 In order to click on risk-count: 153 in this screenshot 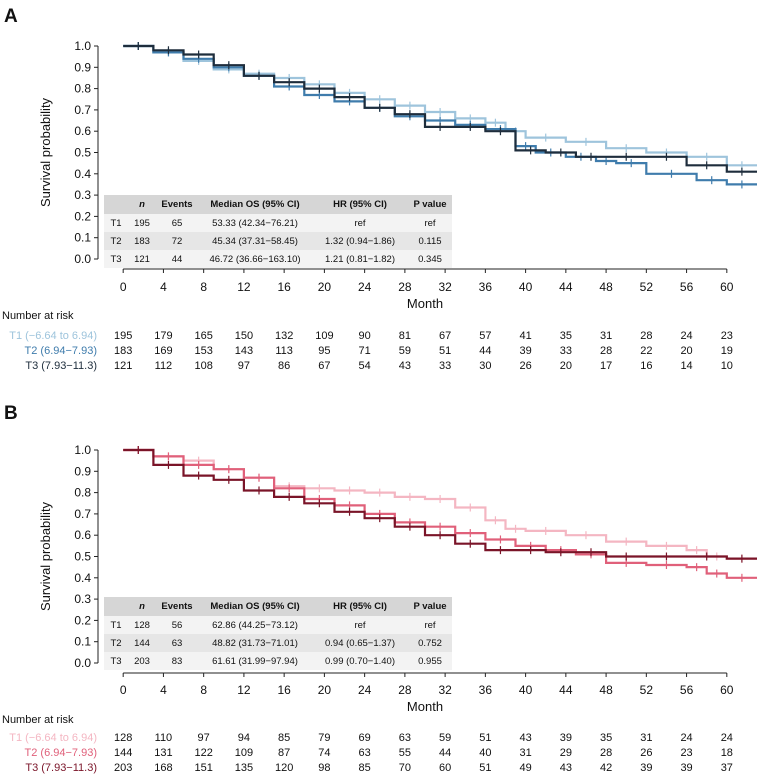, I will do `click(203, 351)`.